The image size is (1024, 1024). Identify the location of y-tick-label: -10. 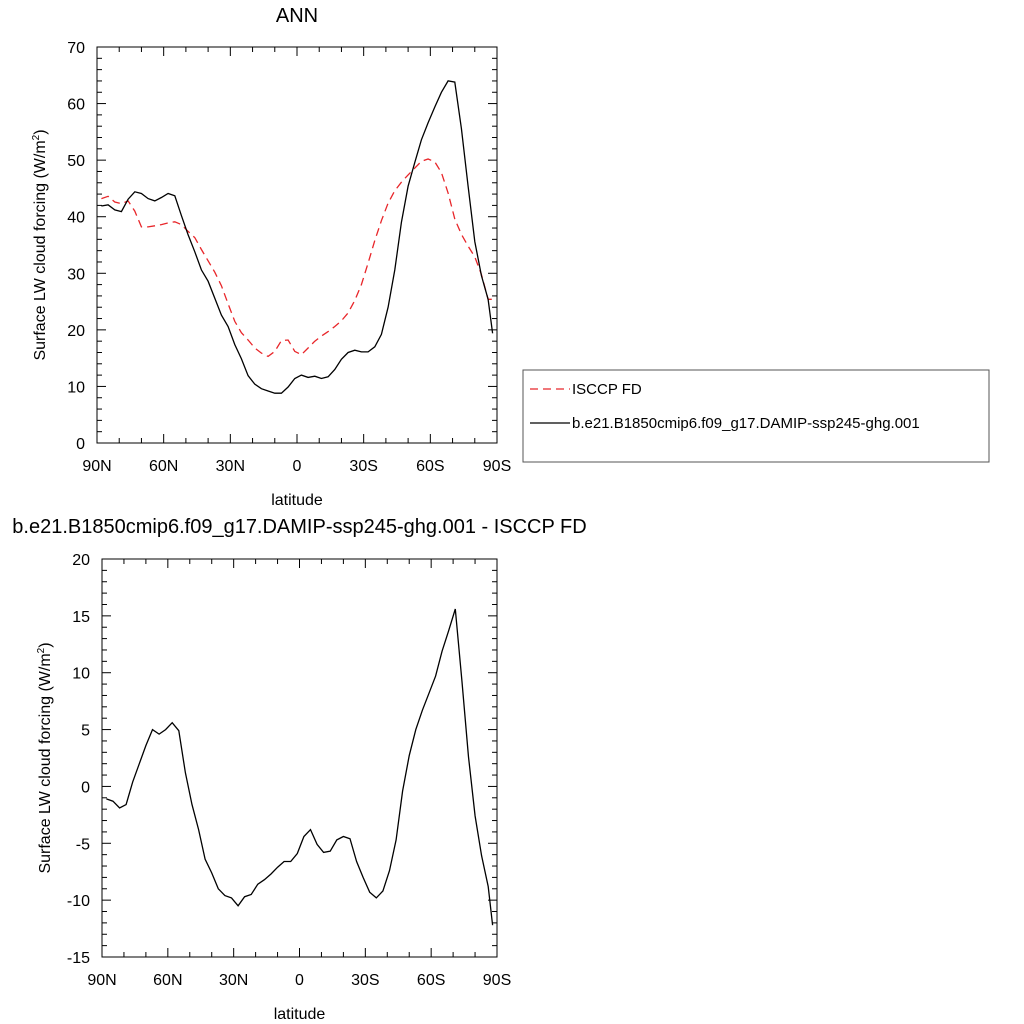
(78, 901).